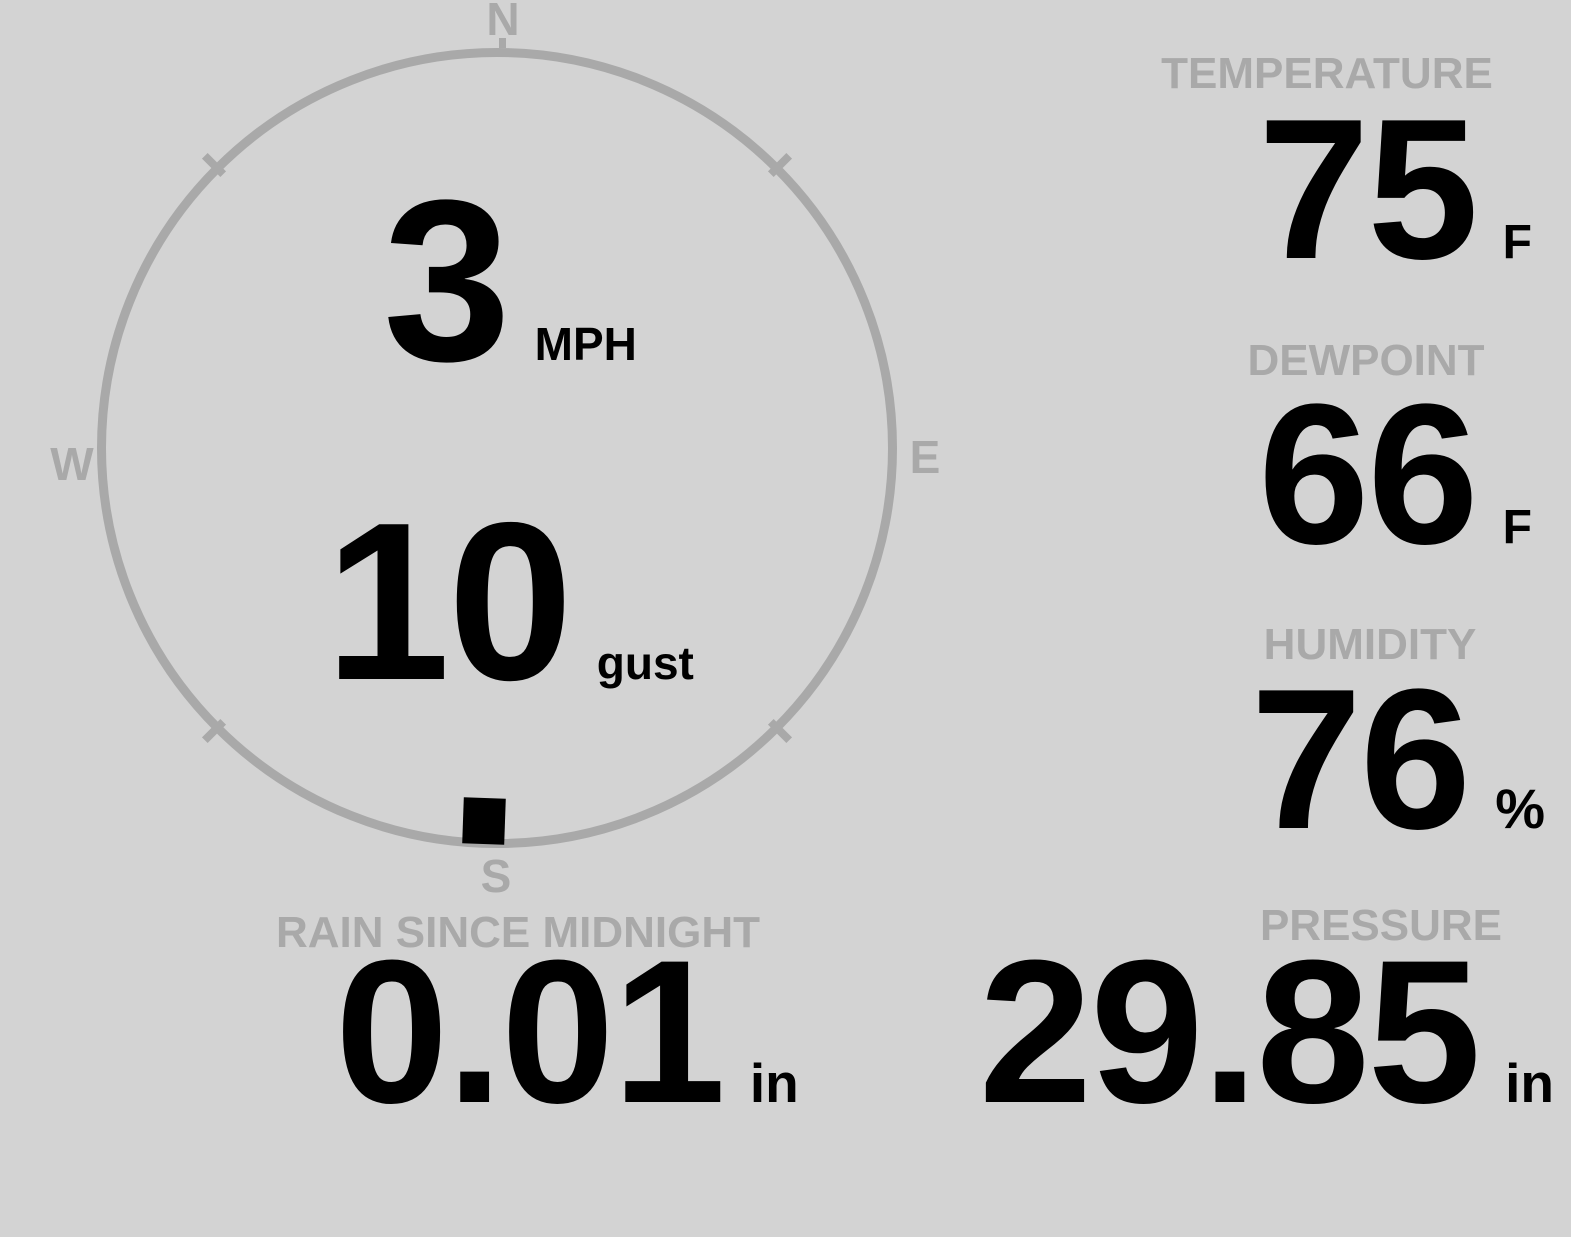  I want to click on wind-speed-readout: 3 MPH, so click(510, 281).